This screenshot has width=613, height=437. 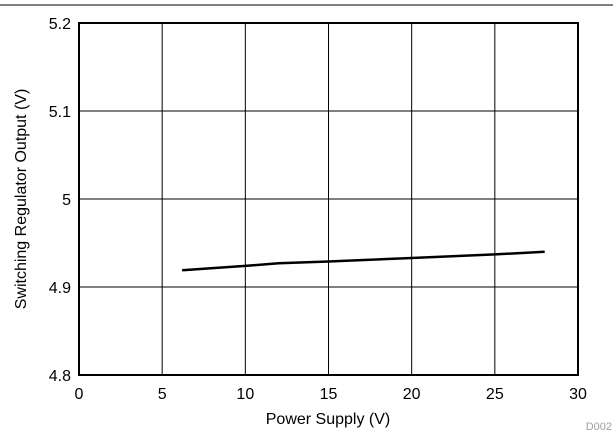 I want to click on y-axis-label: Switching Regulator Output (V), so click(x=21, y=199).